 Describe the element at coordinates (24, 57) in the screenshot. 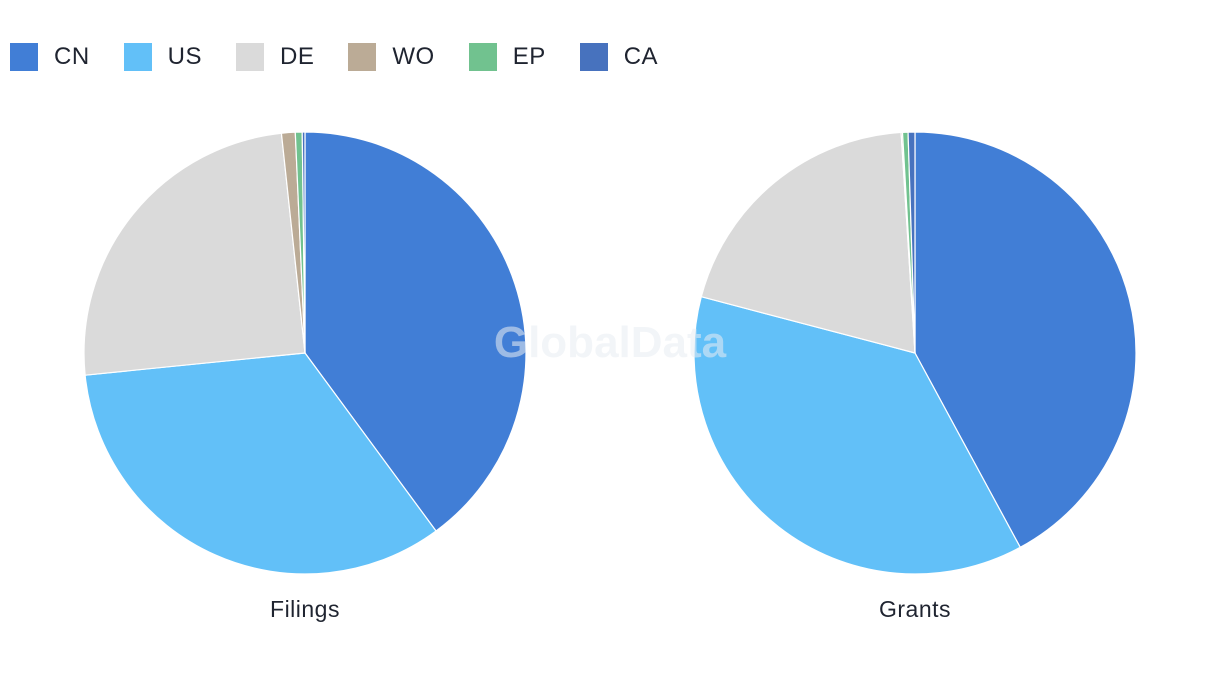

I see `legend-swatch-cn` at that location.